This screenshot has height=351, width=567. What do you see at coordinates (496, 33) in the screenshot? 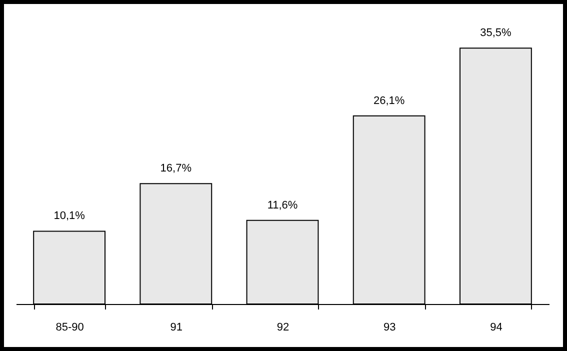
I see `data-label: 35,5%` at bounding box center [496, 33].